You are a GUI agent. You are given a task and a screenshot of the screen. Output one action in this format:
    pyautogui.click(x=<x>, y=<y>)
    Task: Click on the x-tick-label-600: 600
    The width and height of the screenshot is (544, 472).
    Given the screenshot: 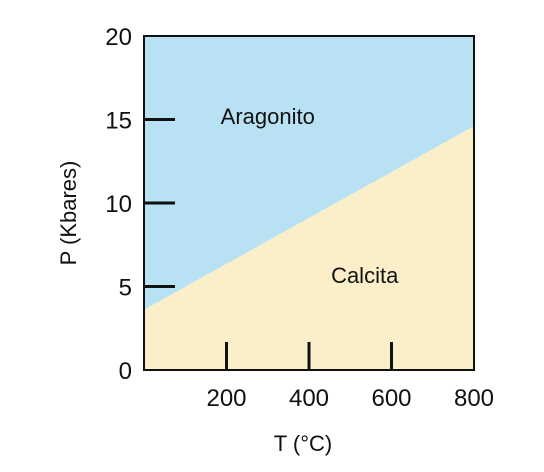 What is the action you would take?
    pyautogui.click(x=391, y=398)
    